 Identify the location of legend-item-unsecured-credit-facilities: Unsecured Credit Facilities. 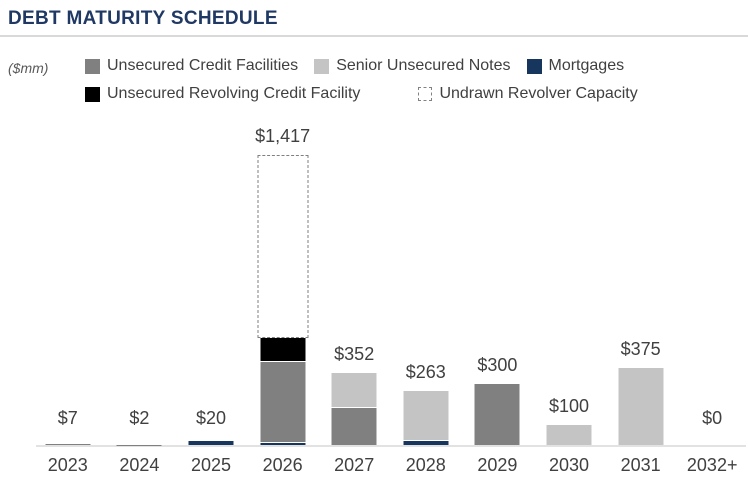
(191, 66).